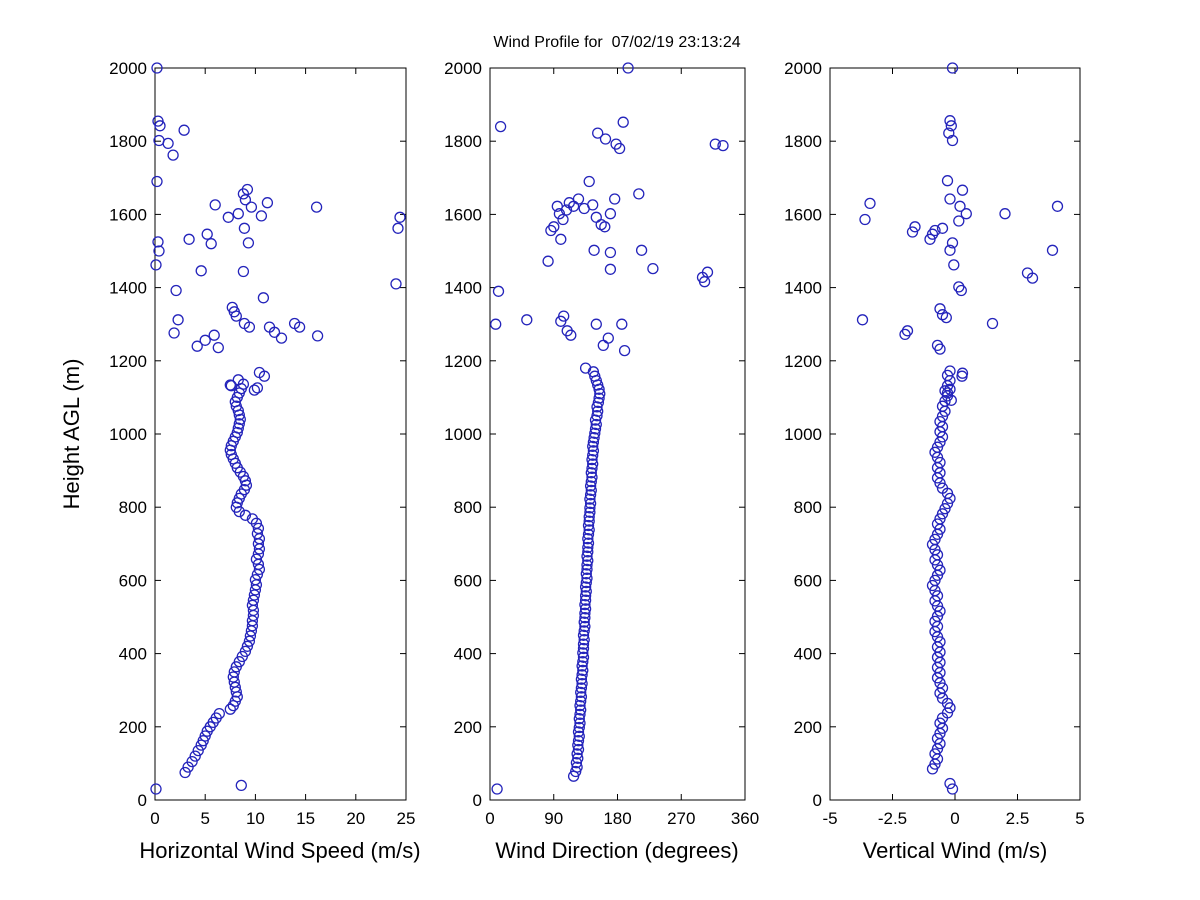 This screenshot has height=900, width=1200. Describe the element at coordinates (617, 850) in the screenshot. I see `x-axis-label-wind-direction: Wind Direction (degrees)` at that location.